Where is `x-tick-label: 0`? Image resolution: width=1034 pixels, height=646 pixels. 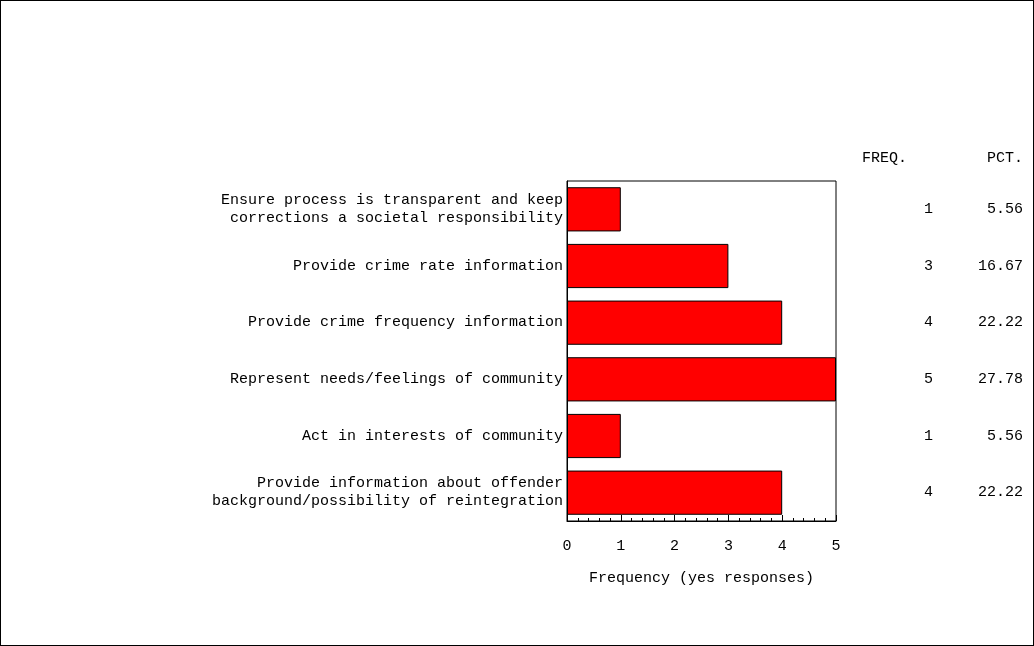
x-tick-label: 0 is located at coordinates (567, 546).